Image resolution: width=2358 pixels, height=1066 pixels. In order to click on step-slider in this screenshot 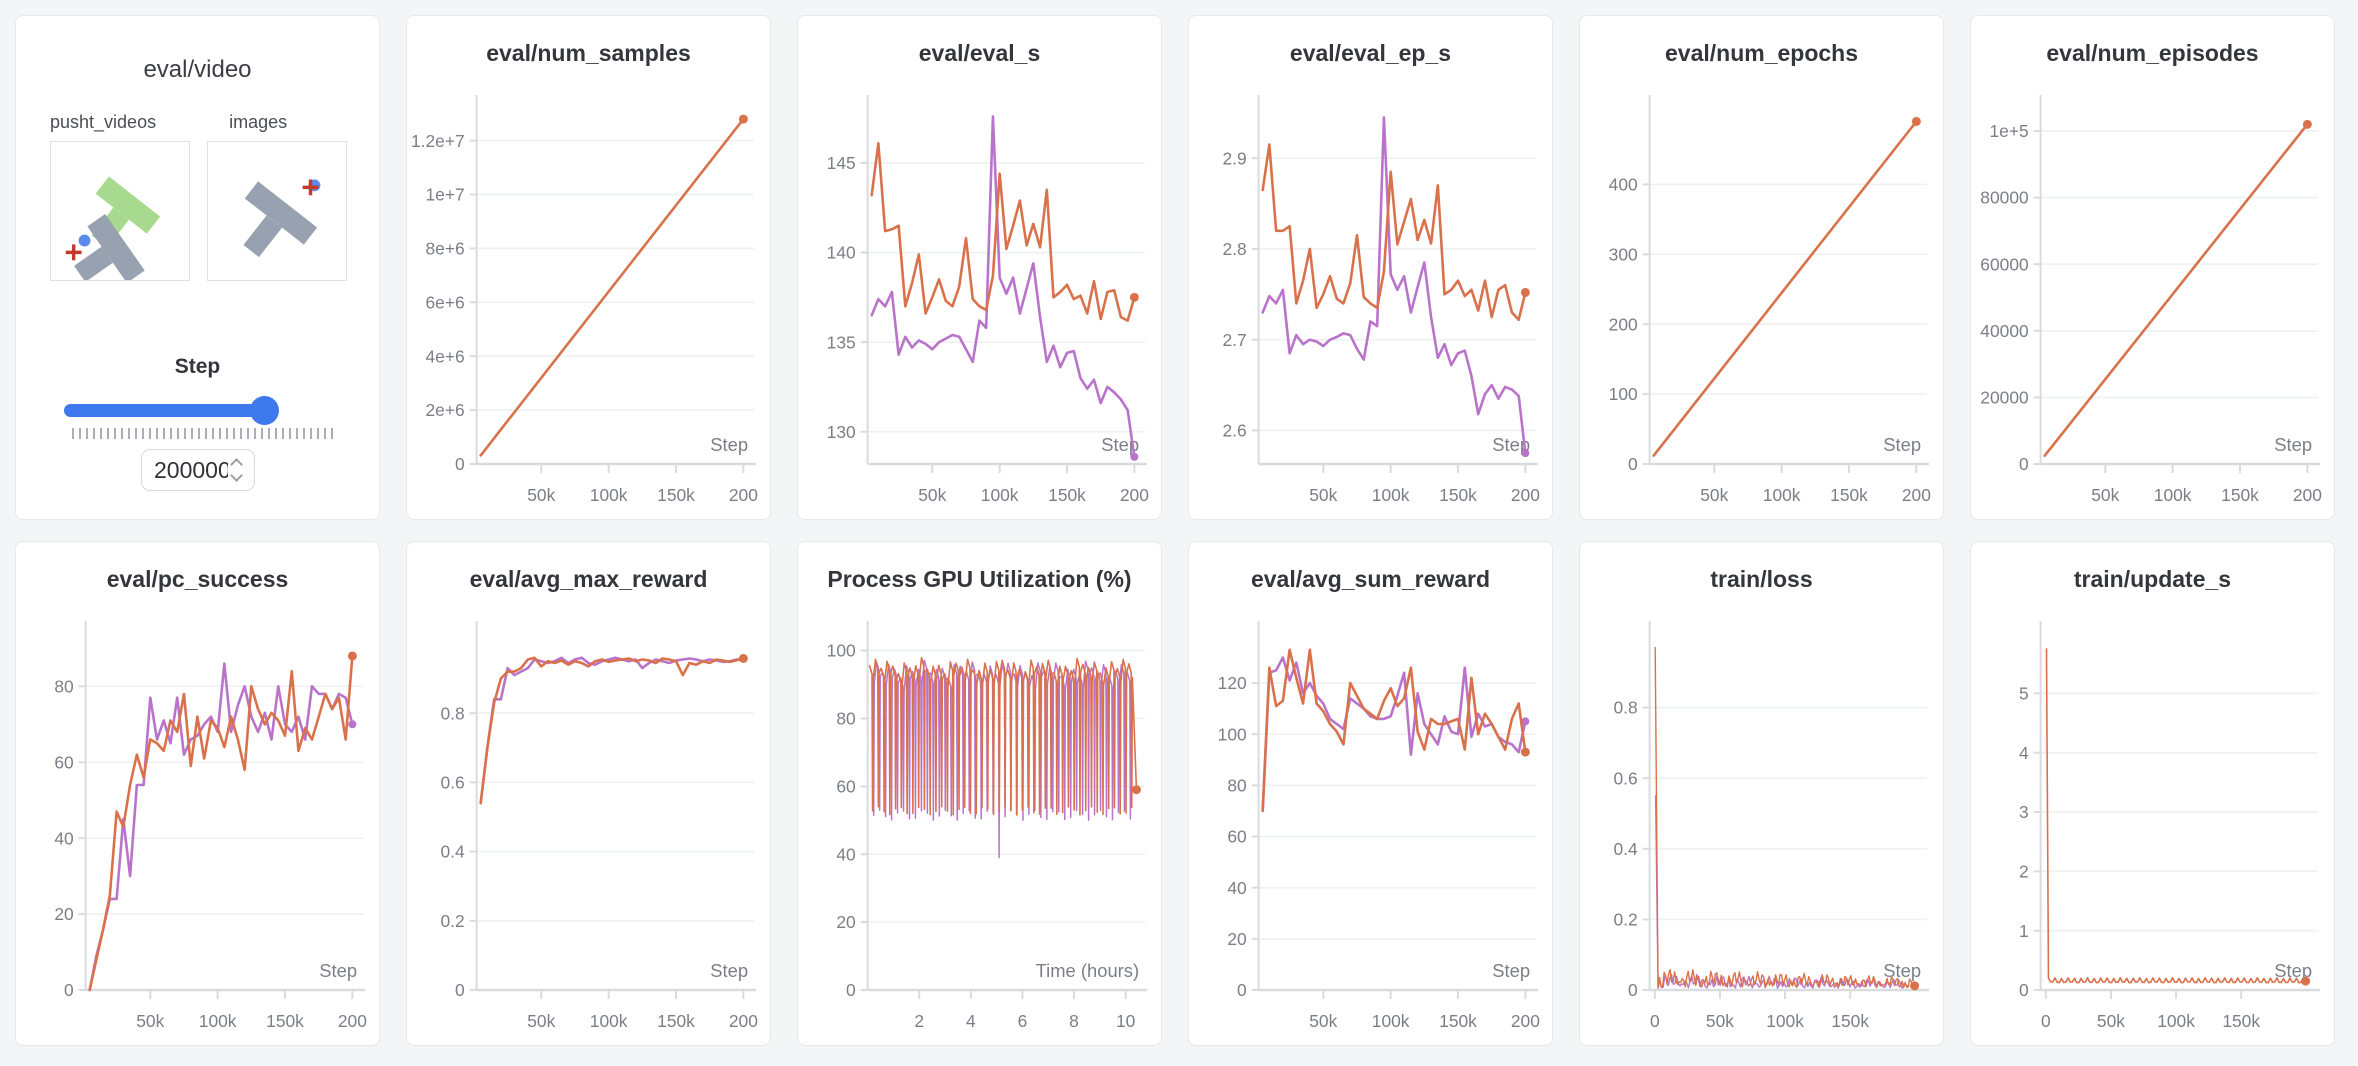, I will do `click(204, 410)`.